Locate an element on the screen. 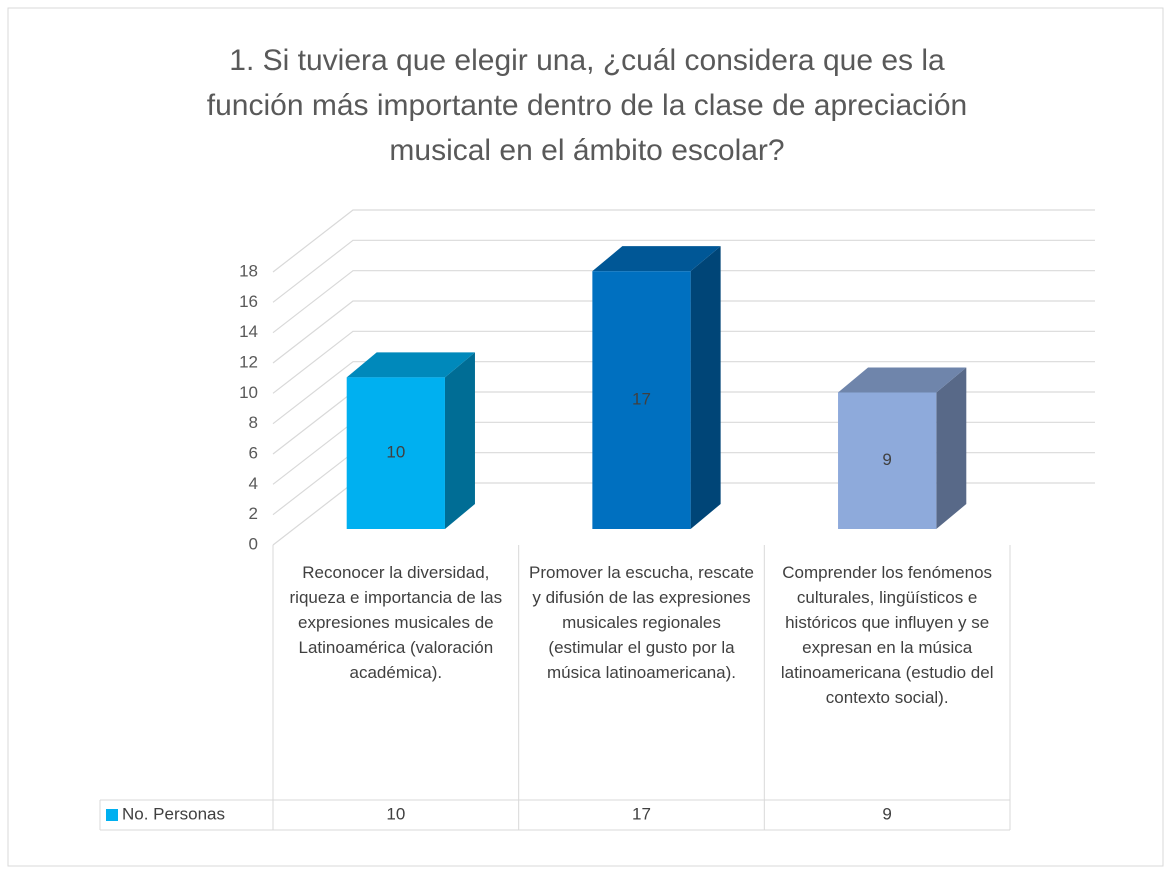 Image resolution: width=1173 pixels, height=869 pixels. y-tick-label: 10 is located at coordinates (248, 392).